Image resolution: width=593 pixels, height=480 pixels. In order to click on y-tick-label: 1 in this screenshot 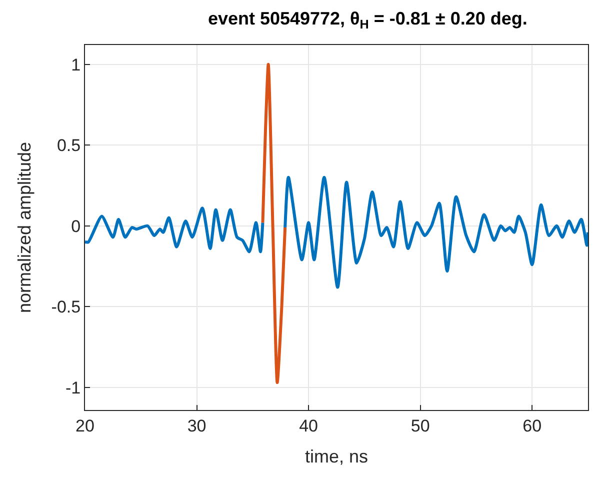, I will do `click(76, 64)`.